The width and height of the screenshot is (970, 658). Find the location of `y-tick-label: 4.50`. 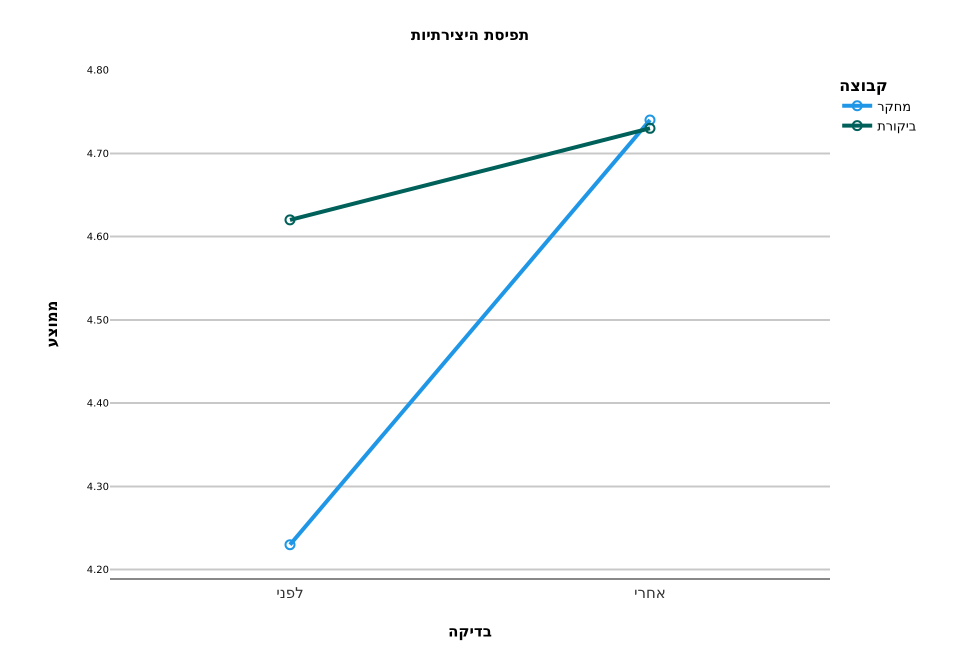

y-tick-label: 4.50 is located at coordinates (97, 320).